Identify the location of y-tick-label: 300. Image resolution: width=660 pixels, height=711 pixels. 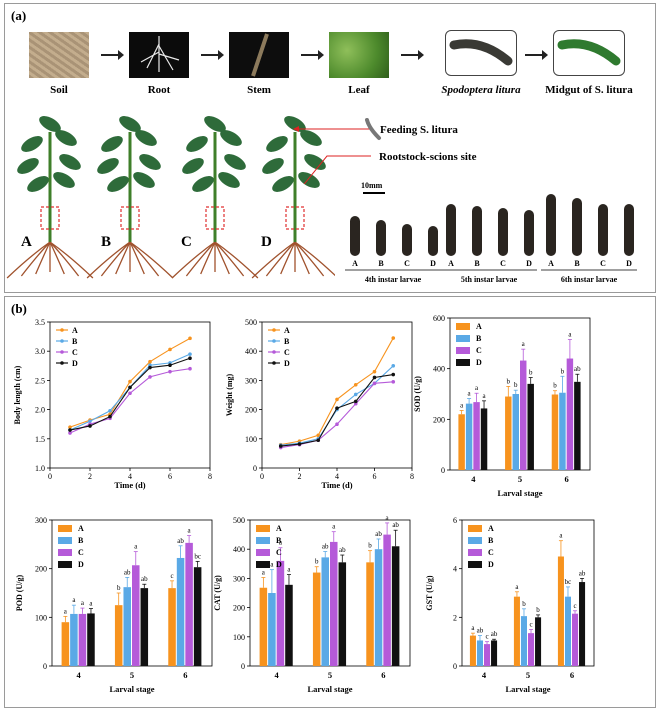
(251, 380).